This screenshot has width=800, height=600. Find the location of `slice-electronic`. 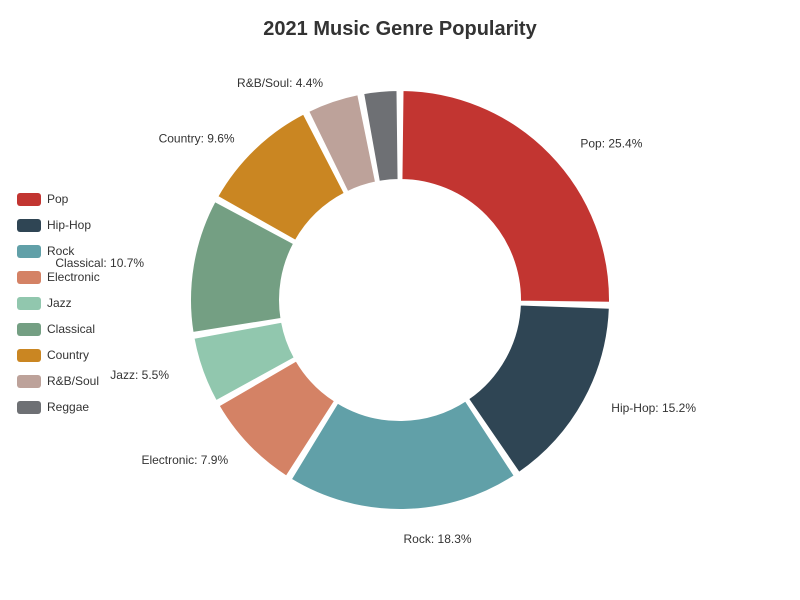

slice-electronic is located at coordinates (277, 418).